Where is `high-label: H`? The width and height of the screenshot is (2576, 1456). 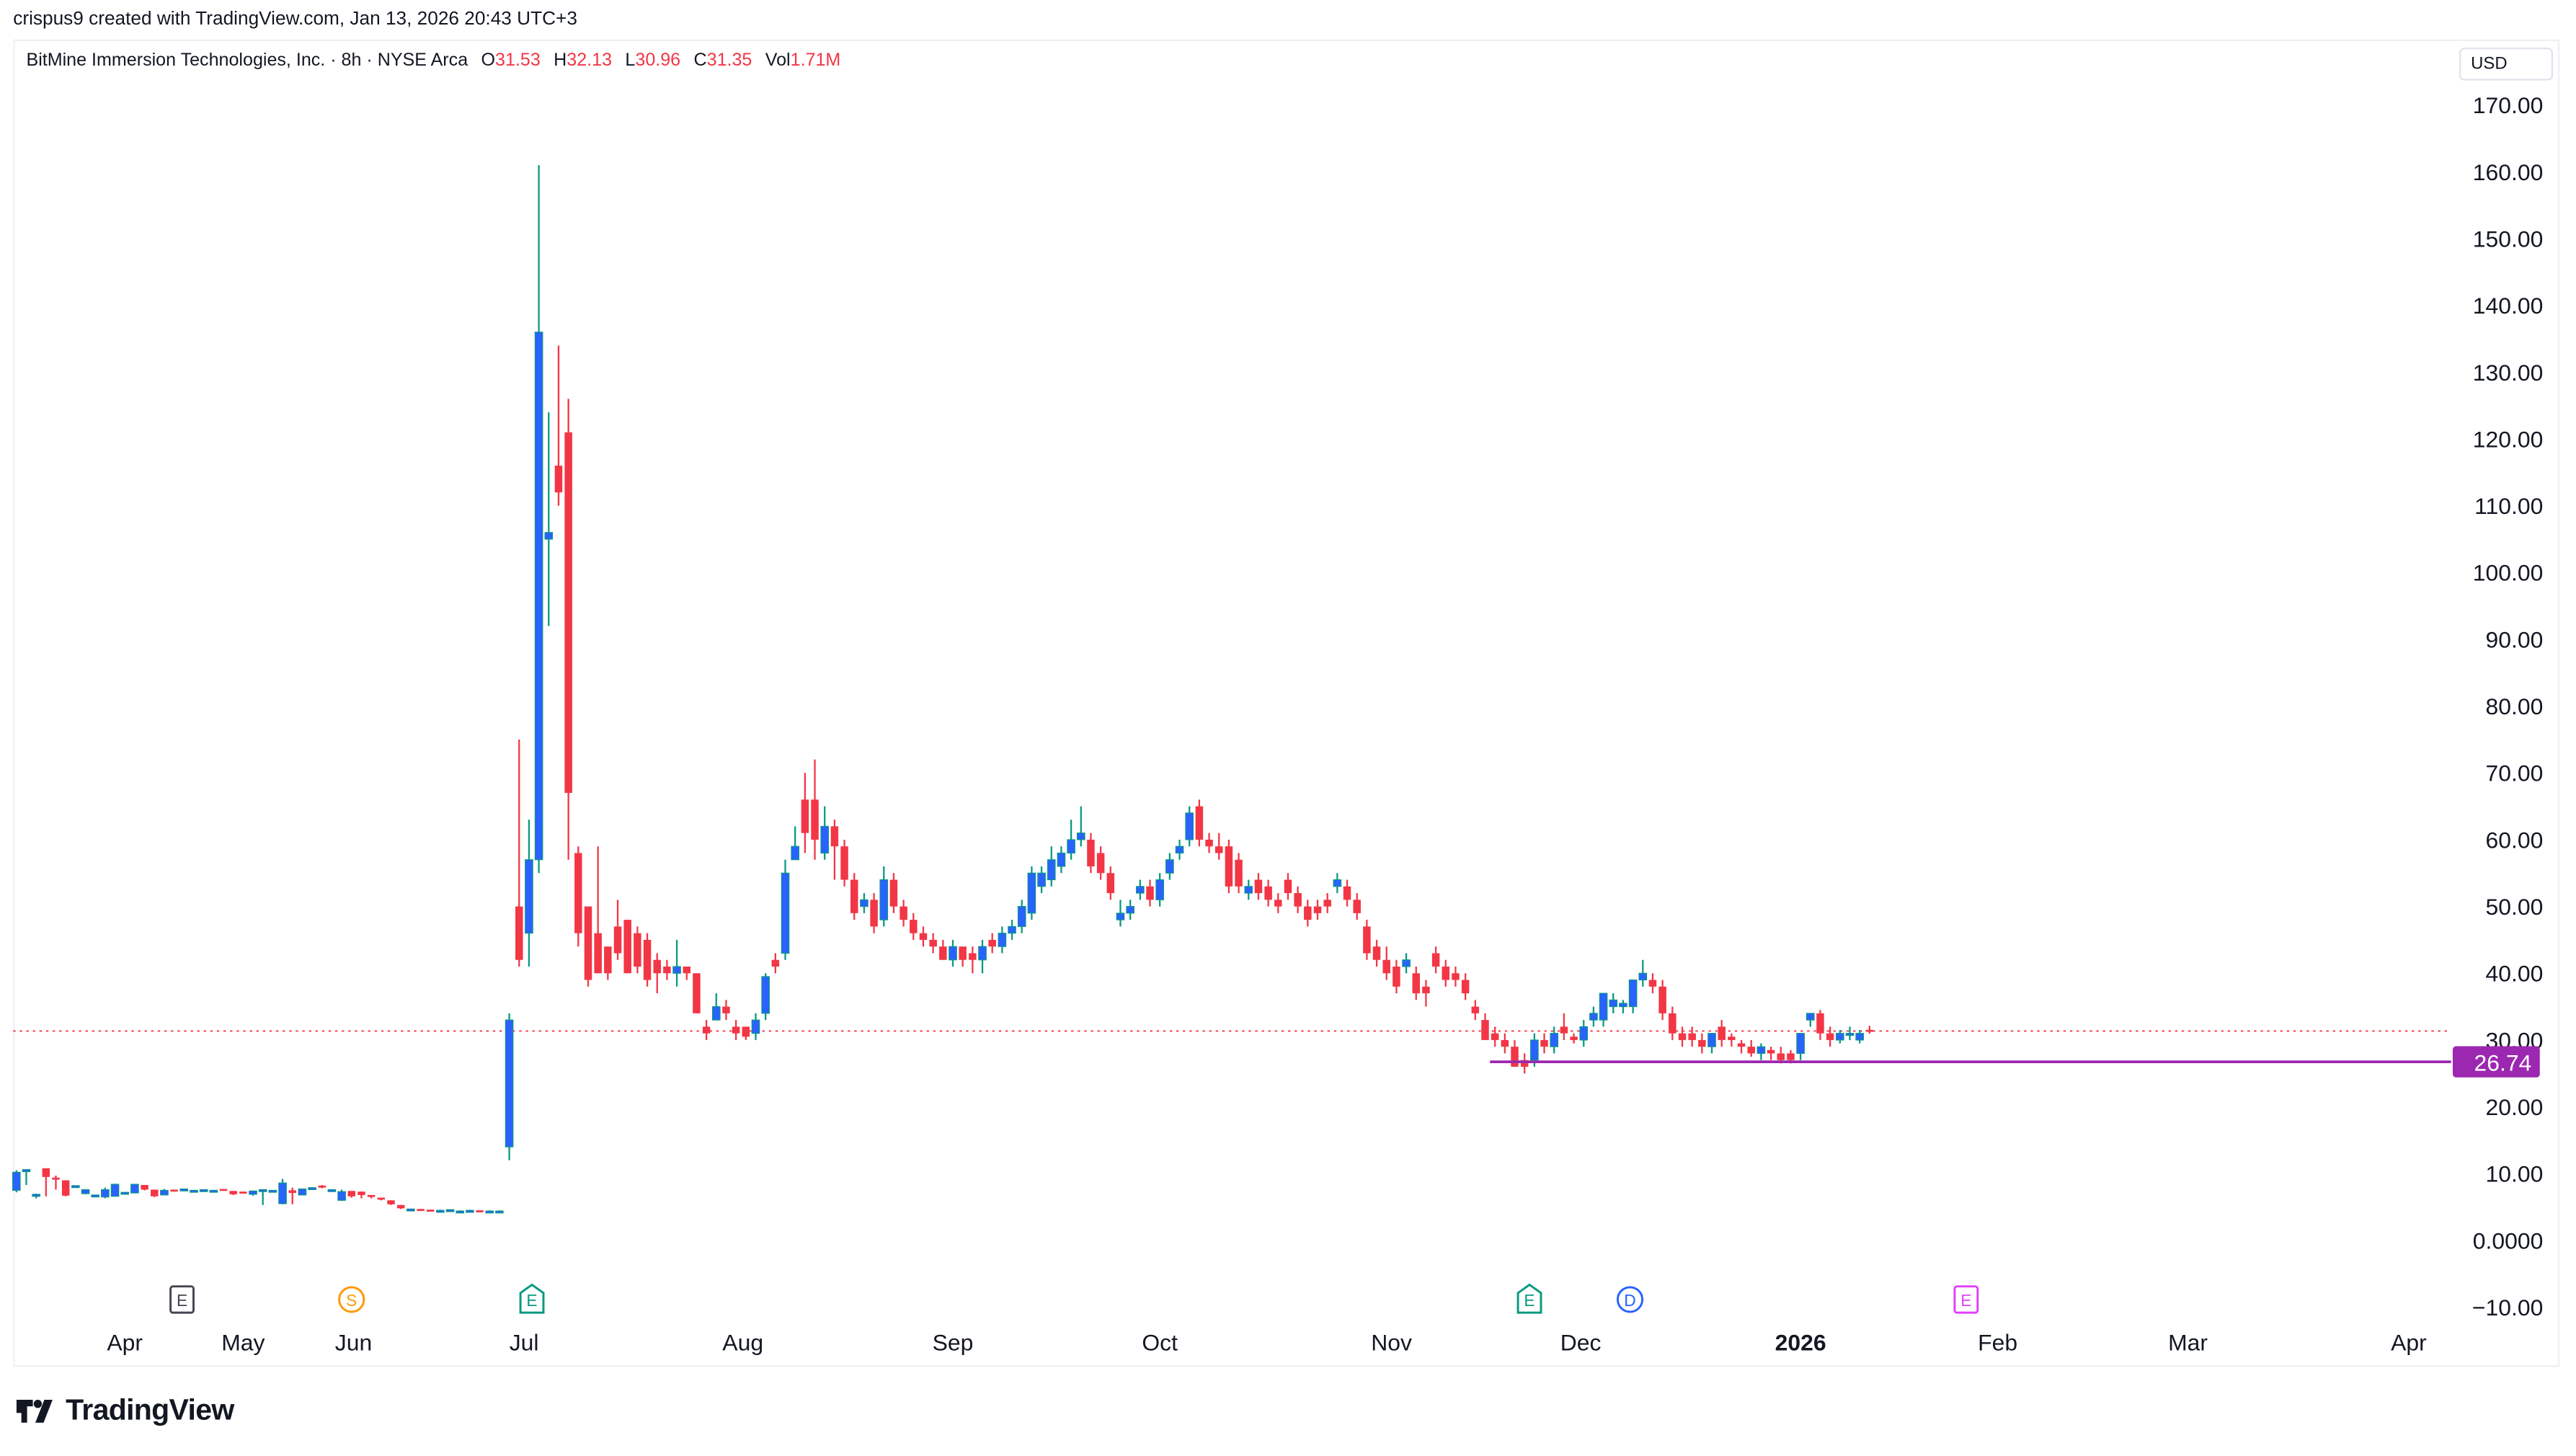
high-label: H is located at coordinates (560, 60).